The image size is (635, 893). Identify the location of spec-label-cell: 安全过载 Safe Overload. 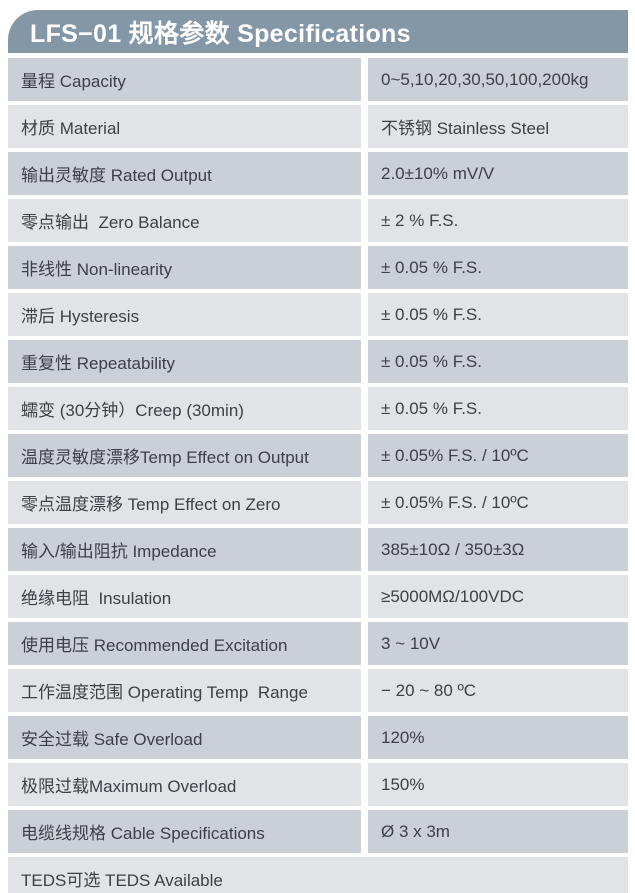
(184, 737).